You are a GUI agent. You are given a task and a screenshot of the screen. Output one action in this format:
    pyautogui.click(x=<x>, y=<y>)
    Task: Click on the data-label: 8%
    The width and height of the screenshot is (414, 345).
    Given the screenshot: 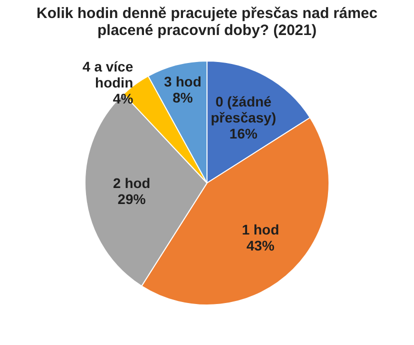 What is the action you would take?
    pyautogui.click(x=183, y=97)
    